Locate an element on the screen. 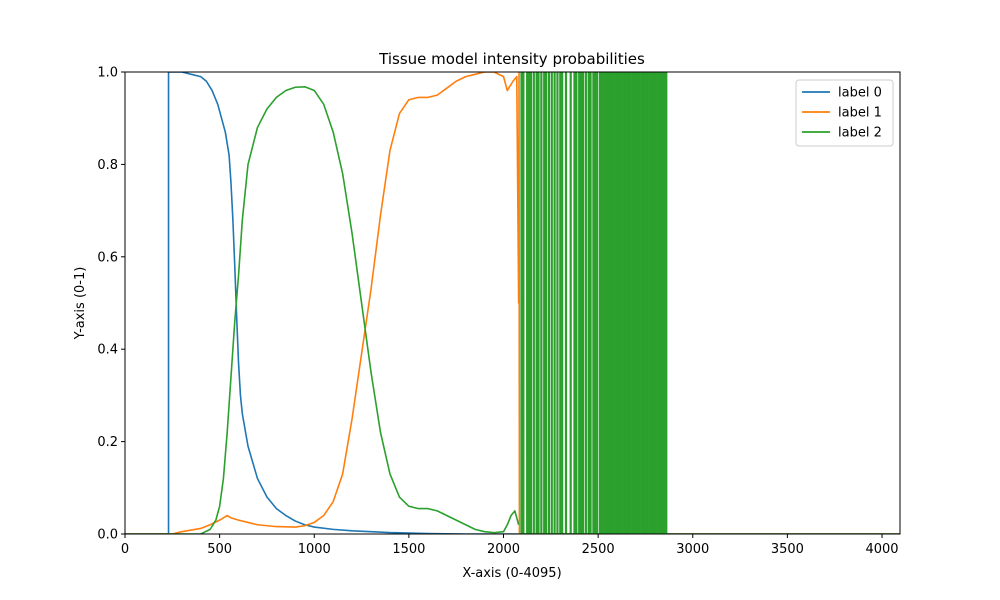  legend-entry: label 0 is located at coordinates (860, 93).